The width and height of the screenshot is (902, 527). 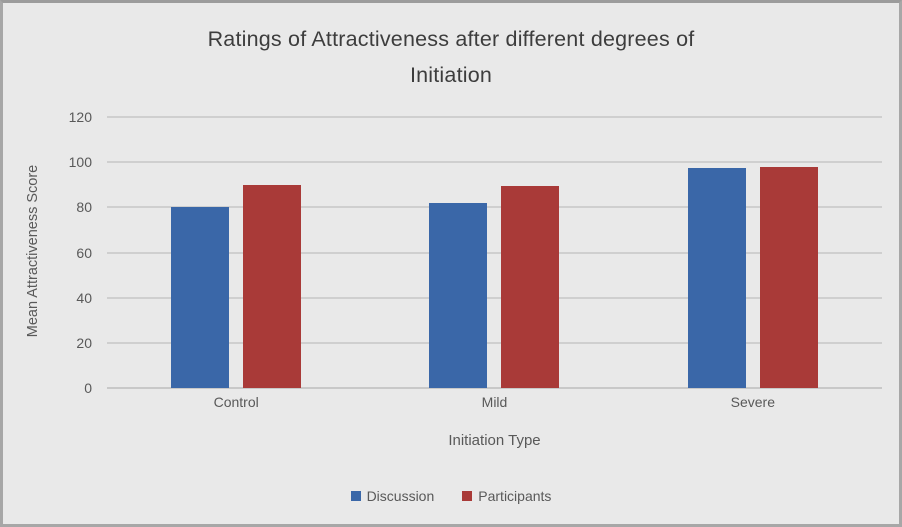 What do you see at coordinates (84, 252) in the screenshot?
I see `y-tick-label-60: 60` at bounding box center [84, 252].